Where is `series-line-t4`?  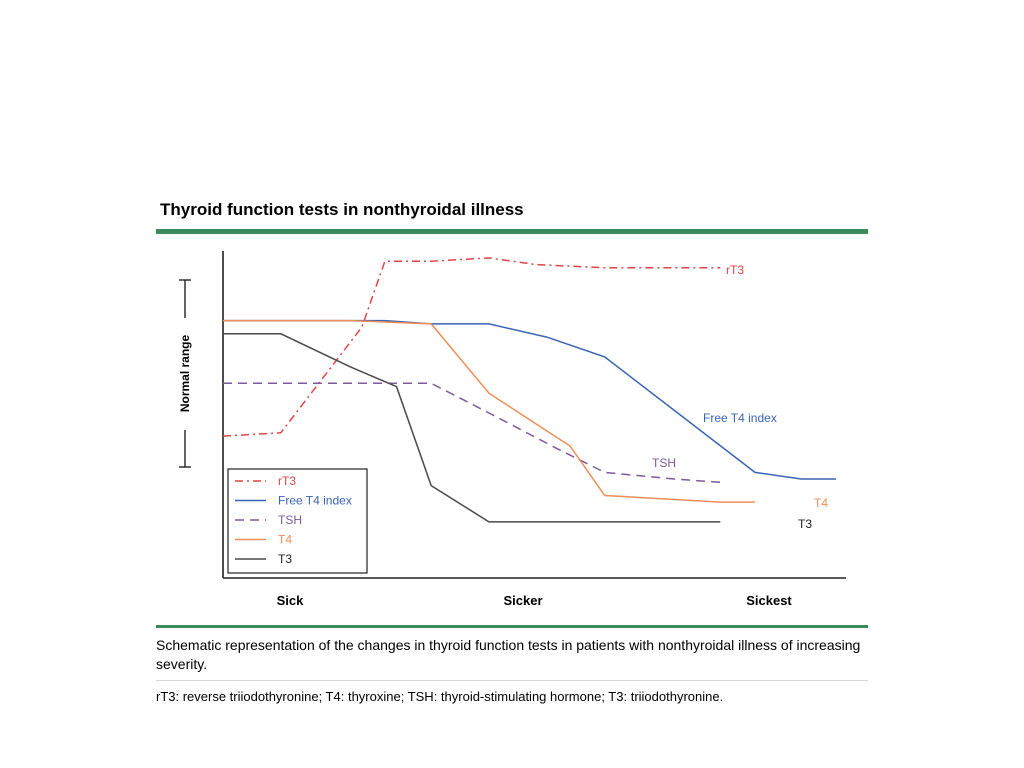
series-line-t4 is located at coordinates (489, 411).